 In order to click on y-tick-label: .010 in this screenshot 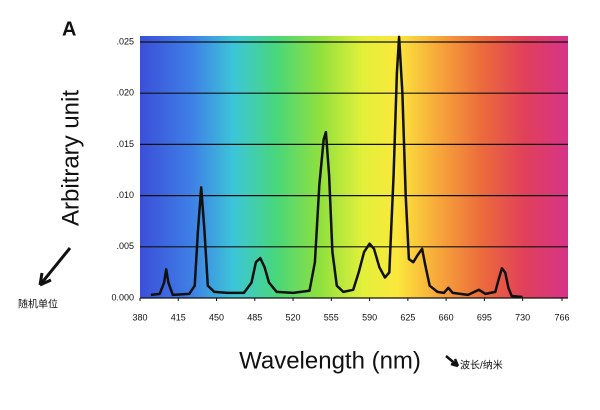, I will do `click(125, 195)`.